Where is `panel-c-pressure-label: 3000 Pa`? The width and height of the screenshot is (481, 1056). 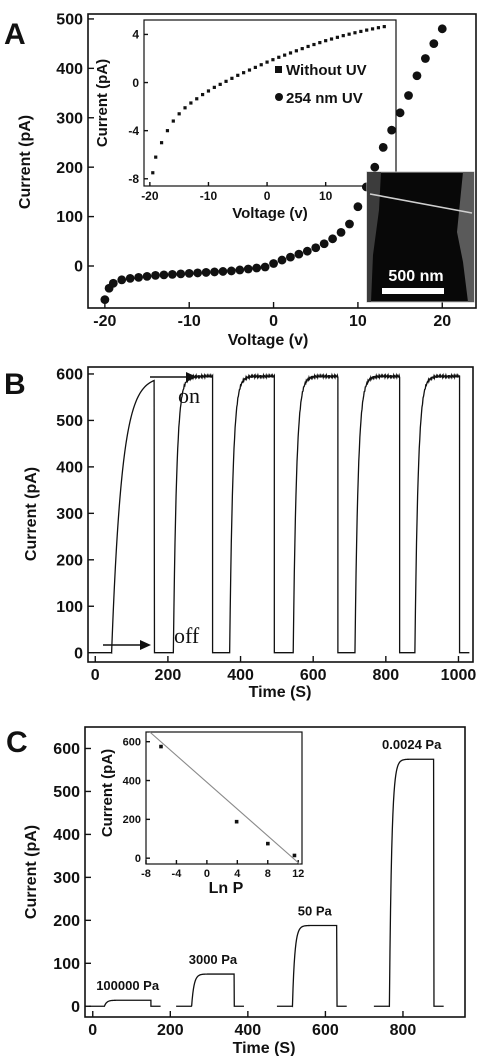 panel-c-pressure-label: 3000 Pa is located at coordinates (213, 959).